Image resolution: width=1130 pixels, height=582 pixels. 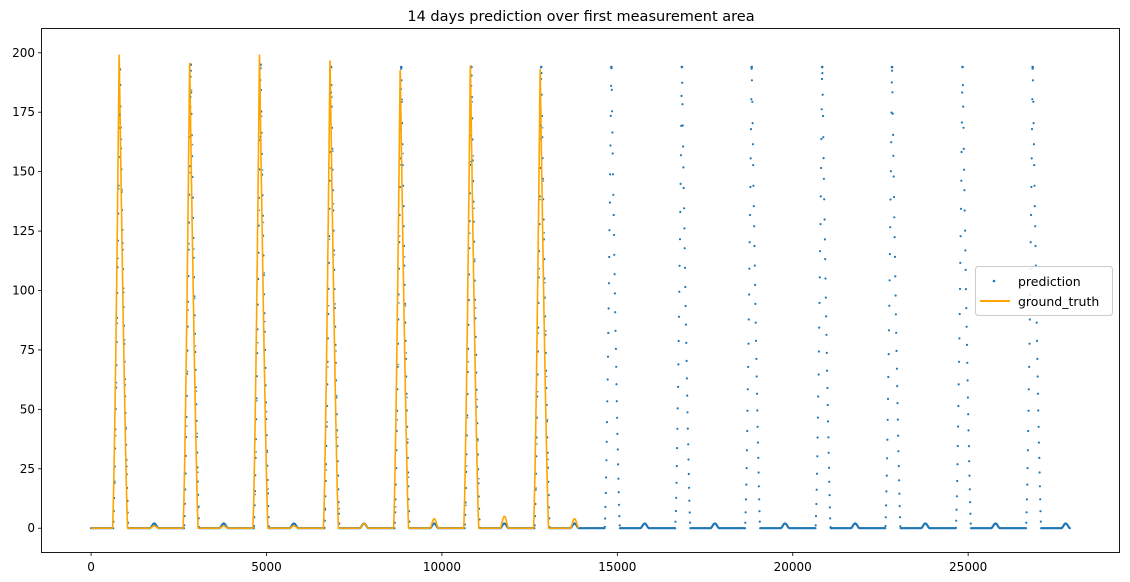 What do you see at coordinates (793, 567) in the screenshot?
I see `x-tick-label: 20000` at bounding box center [793, 567].